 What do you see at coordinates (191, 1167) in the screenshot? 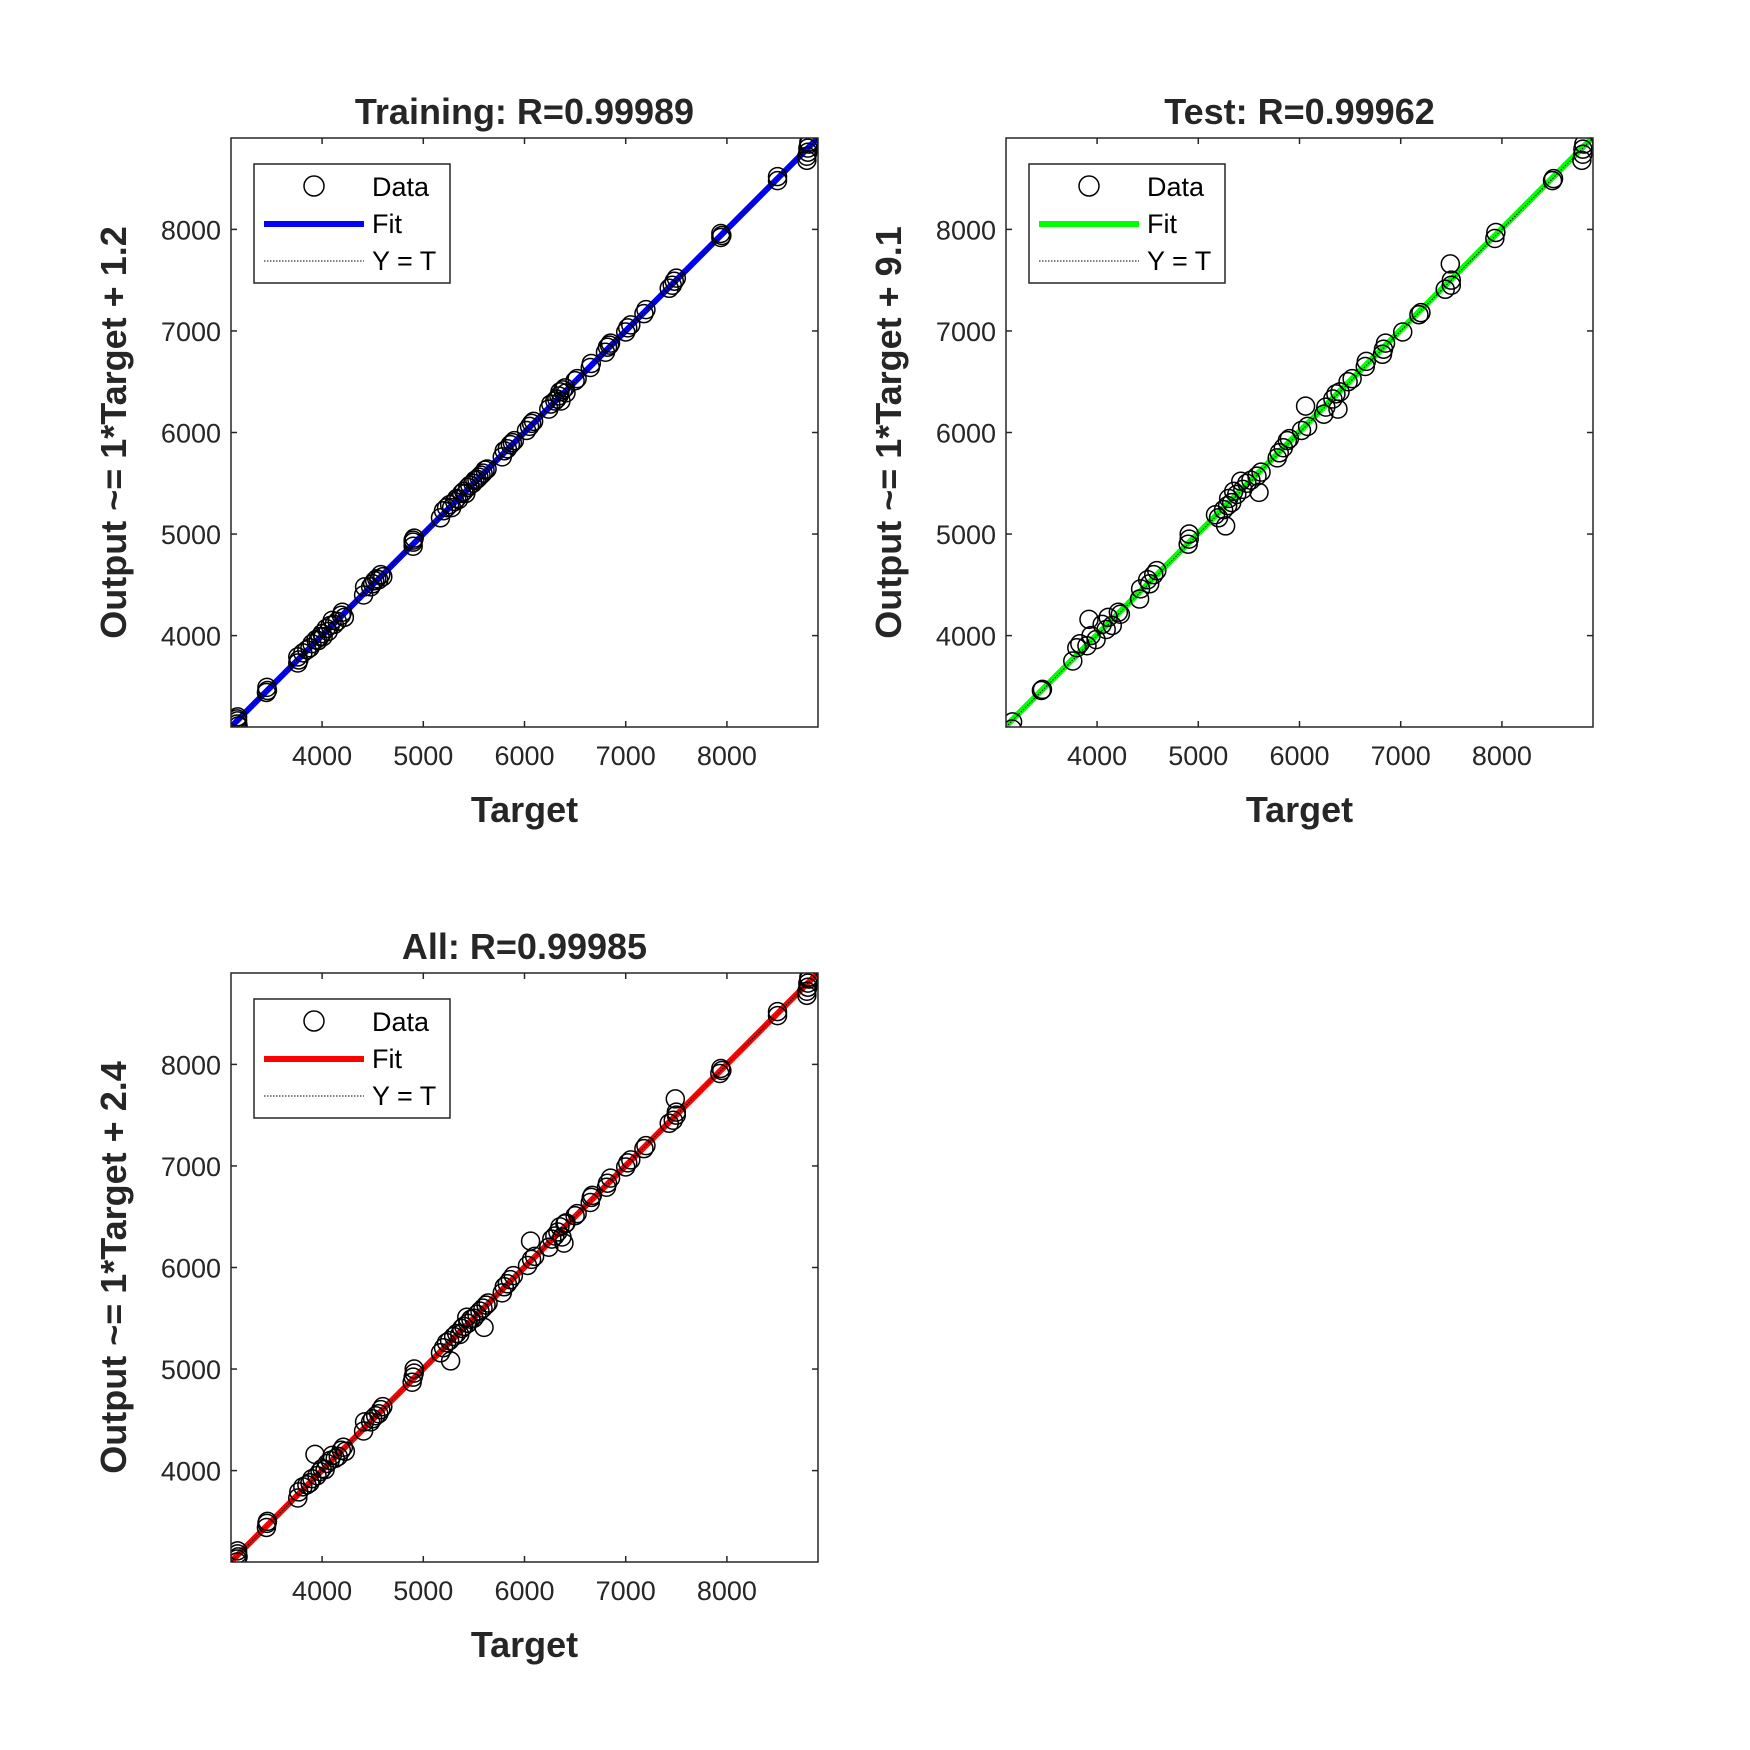
I see `all-y-tick-label: 7000` at bounding box center [191, 1167].